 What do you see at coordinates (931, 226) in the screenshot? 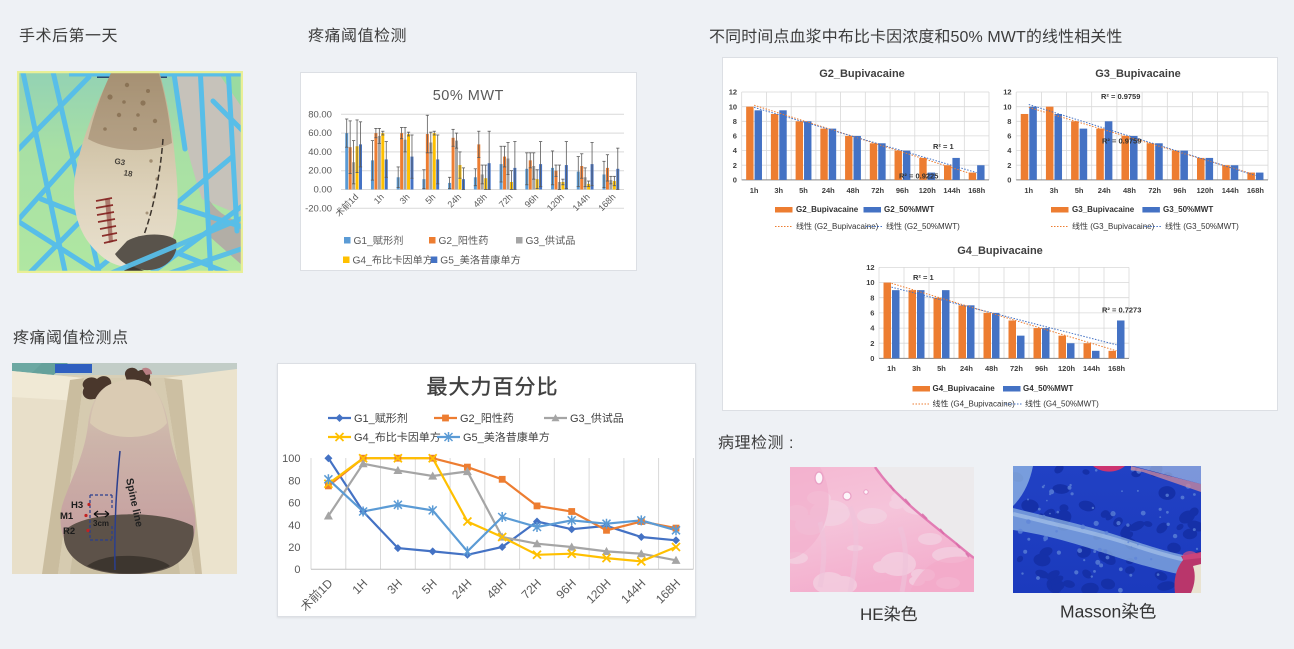
I see `svg-text: (G2_50%MWT)` at bounding box center [931, 226].